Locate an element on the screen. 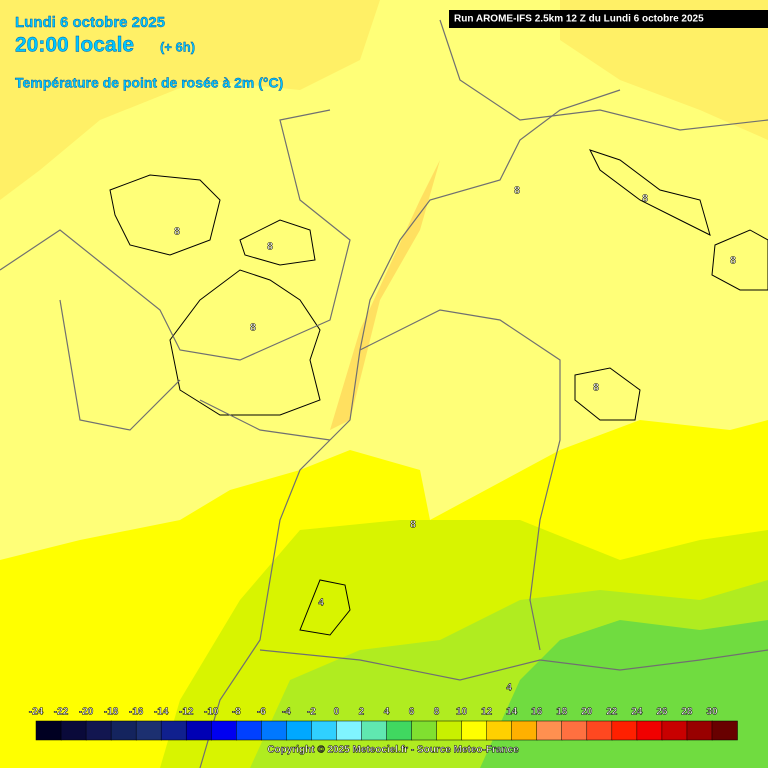  legend-tick-label: 16 is located at coordinates (537, 712).